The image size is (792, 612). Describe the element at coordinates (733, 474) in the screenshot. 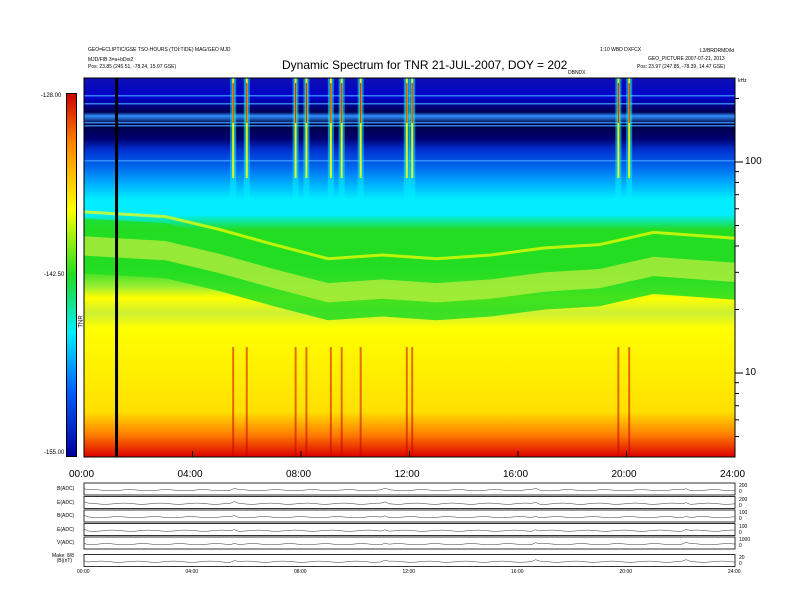

I see `x-tick-label: 24:00` at that location.